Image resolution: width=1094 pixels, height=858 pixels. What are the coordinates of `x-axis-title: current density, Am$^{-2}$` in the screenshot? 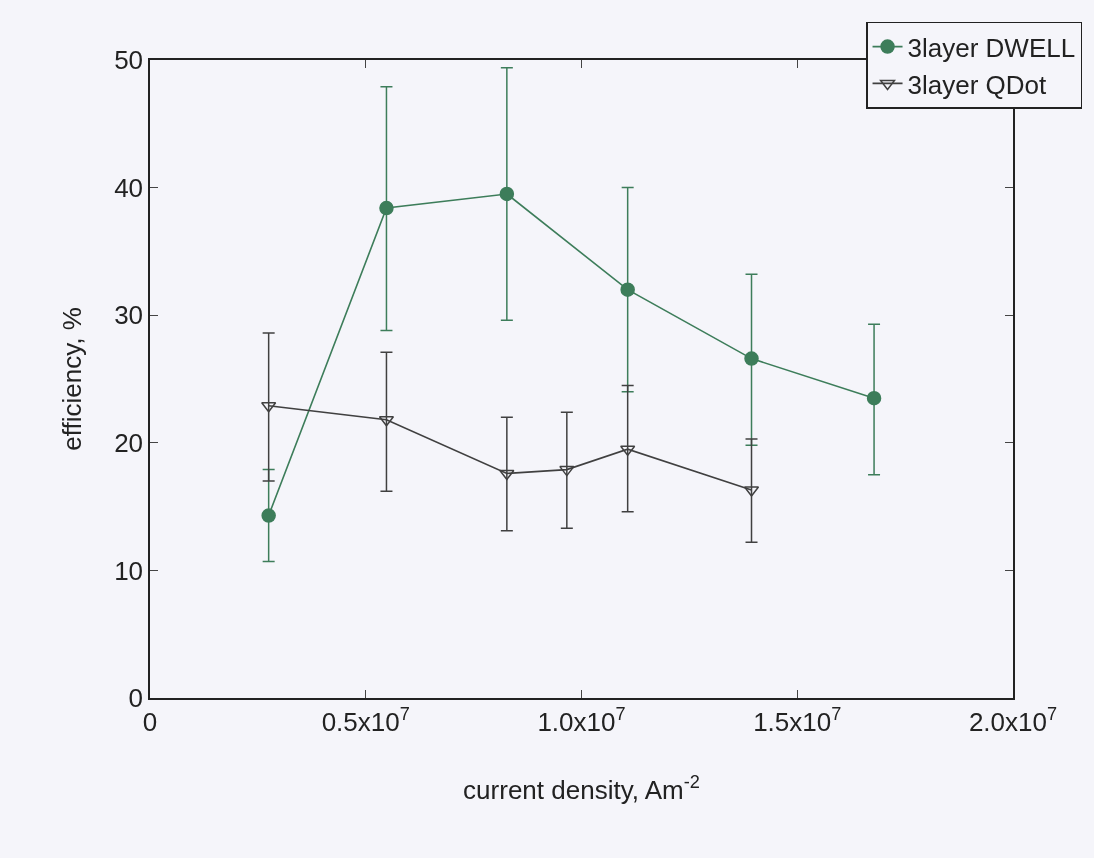 It's located at (581, 789).